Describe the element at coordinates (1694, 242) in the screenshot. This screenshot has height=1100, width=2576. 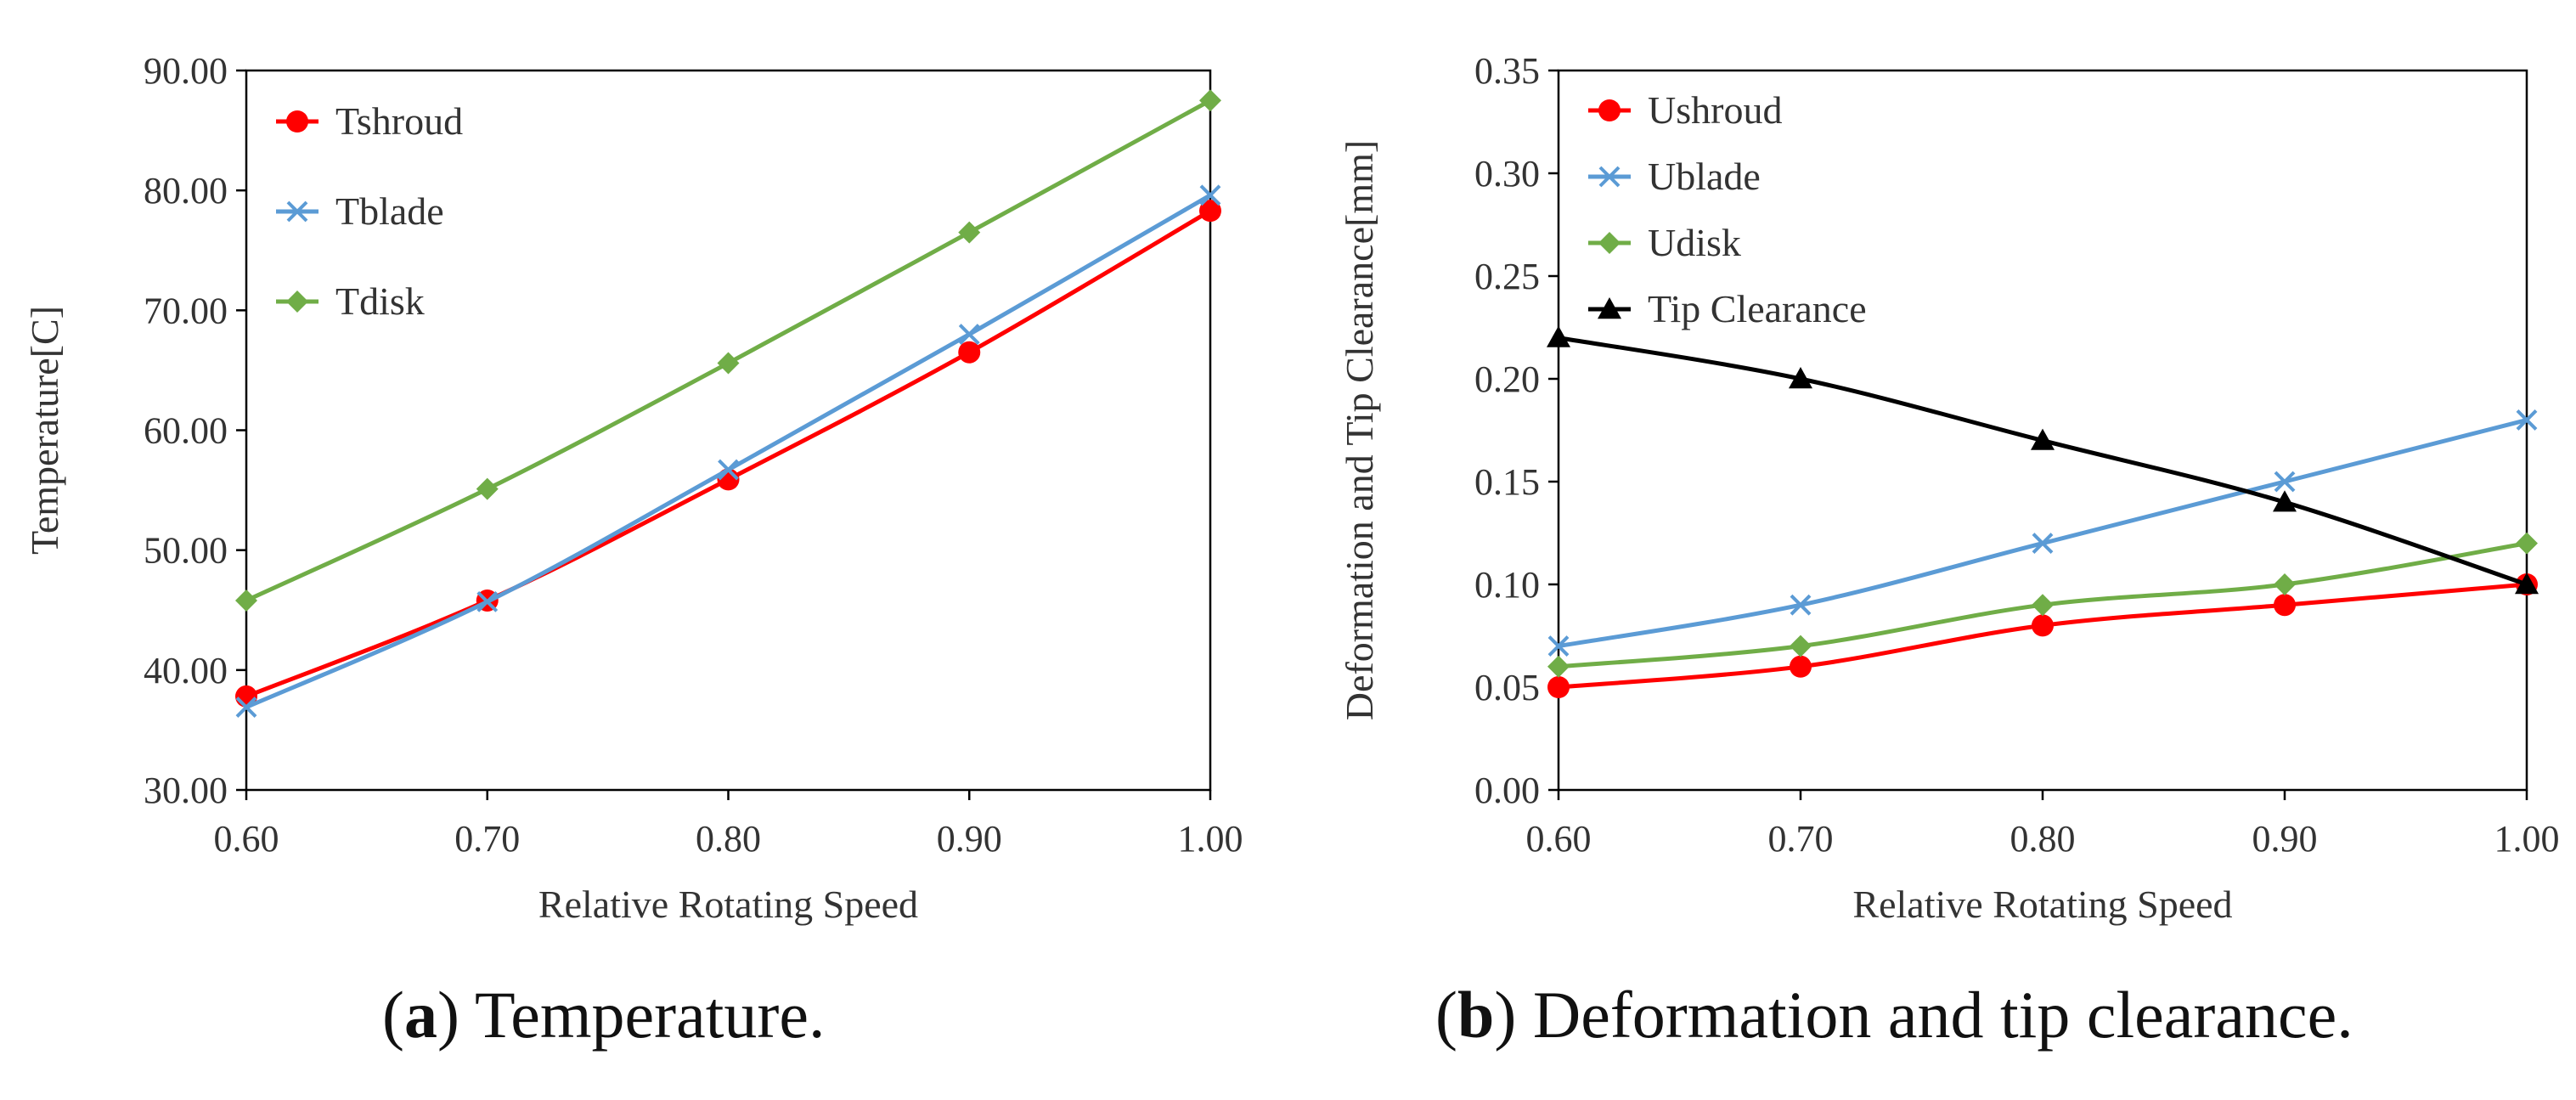
I see `legend-label-udisk: Udisk` at that location.